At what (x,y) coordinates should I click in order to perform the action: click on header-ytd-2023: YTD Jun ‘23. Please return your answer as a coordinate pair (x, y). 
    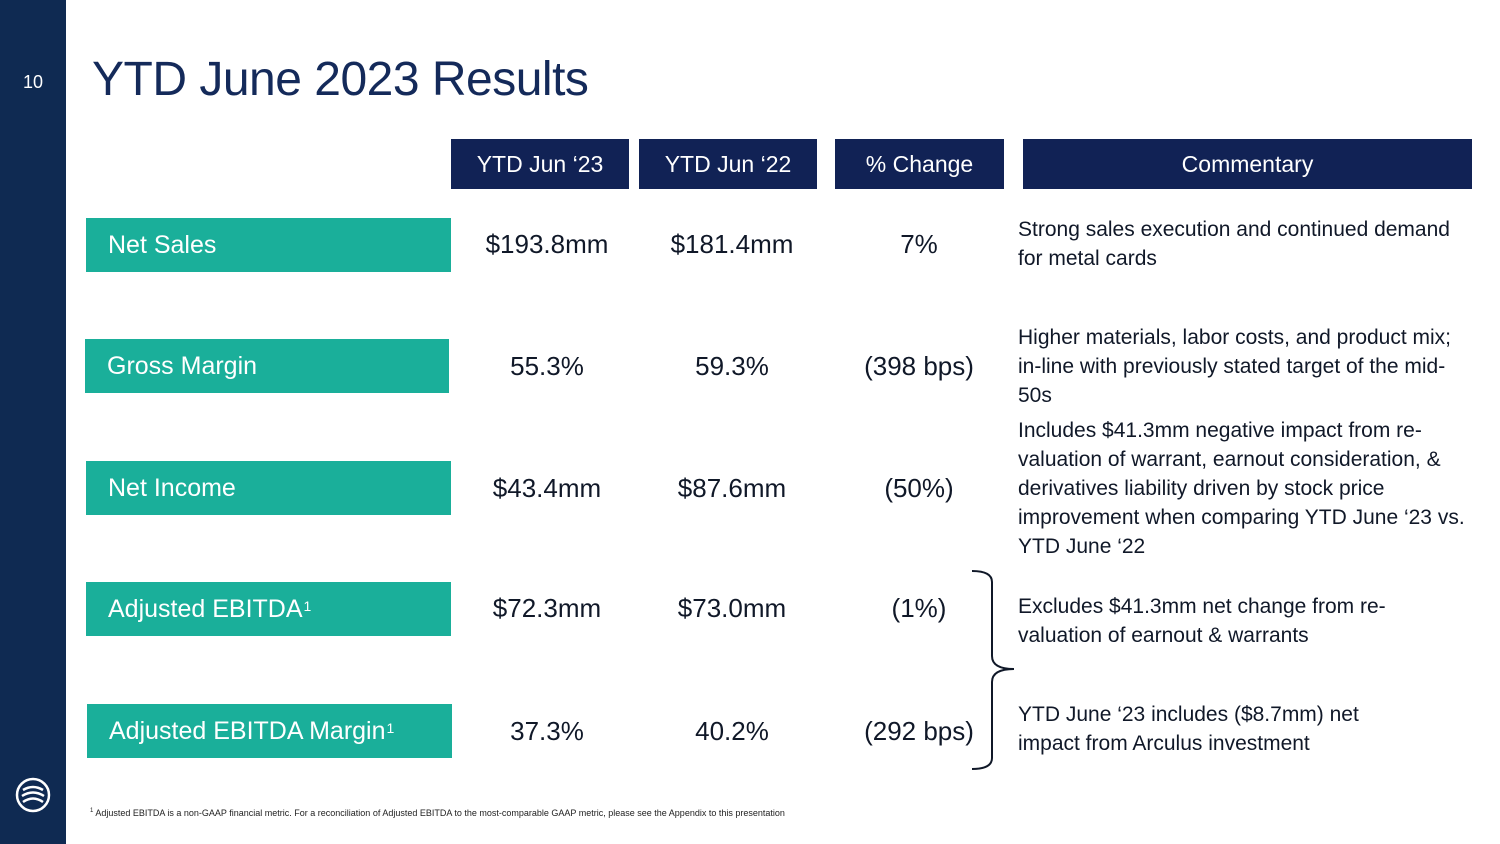
    Looking at the image, I should click on (540, 164).